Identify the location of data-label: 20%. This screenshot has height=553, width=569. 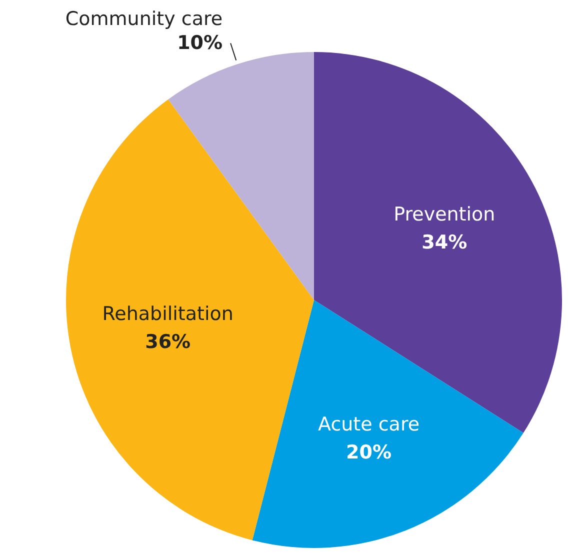
(369, 452).